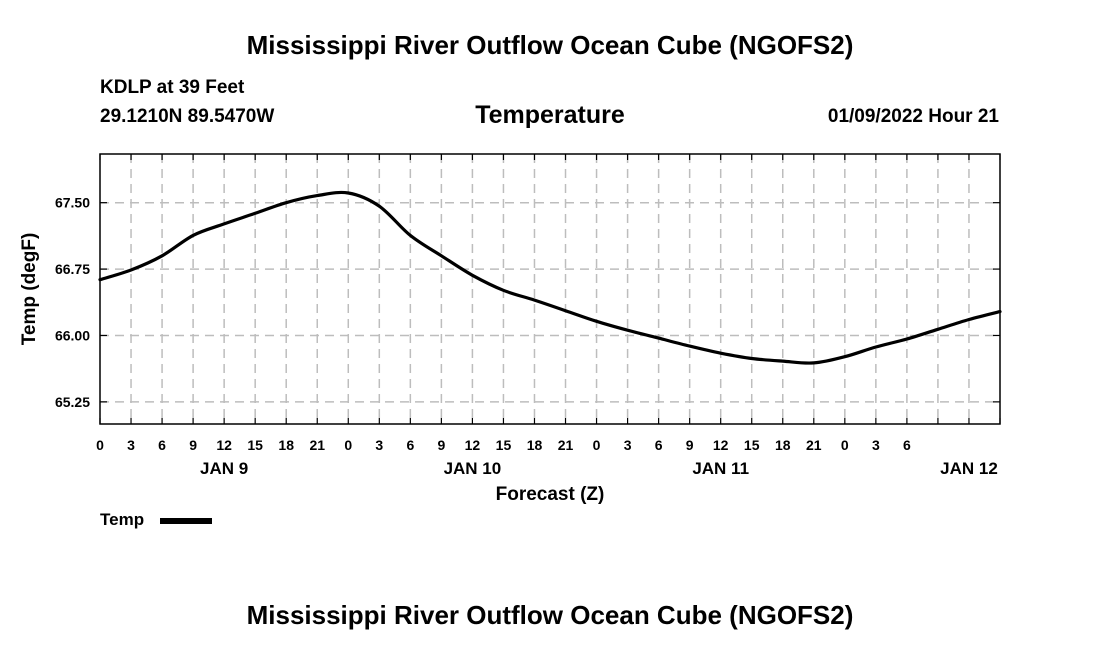 This screenshot has width=1100, height=650. Describe the element at coordinates (720, 468) in the screenshot. I see `x-date-label: JAN 11` at that location.